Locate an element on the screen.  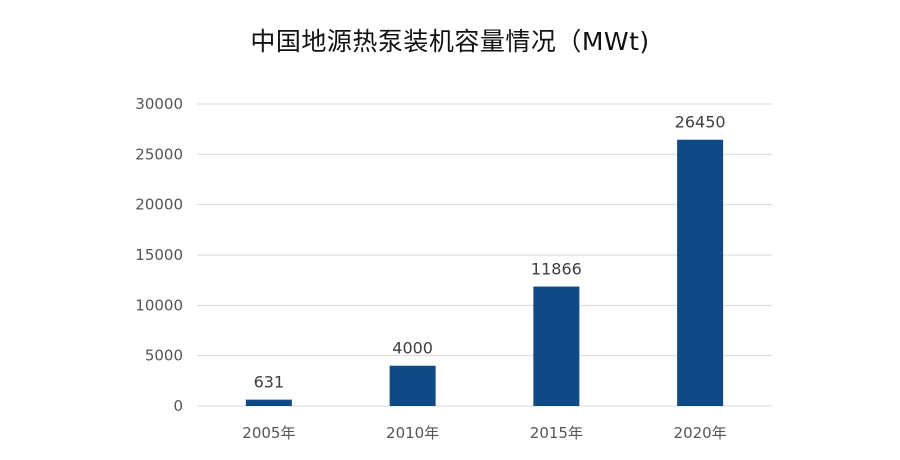
y-tick-label: 0 is located at coordinates (178, 406).